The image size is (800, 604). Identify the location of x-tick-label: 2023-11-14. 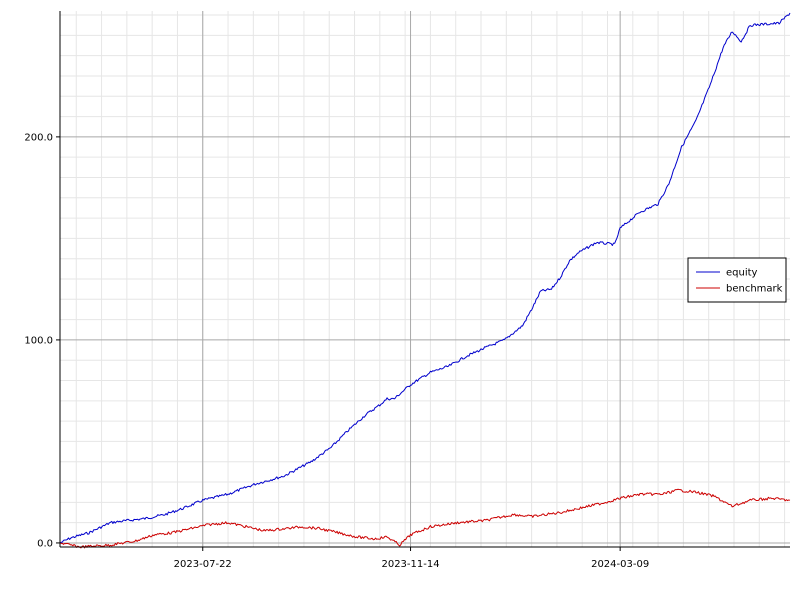
(410, 564).